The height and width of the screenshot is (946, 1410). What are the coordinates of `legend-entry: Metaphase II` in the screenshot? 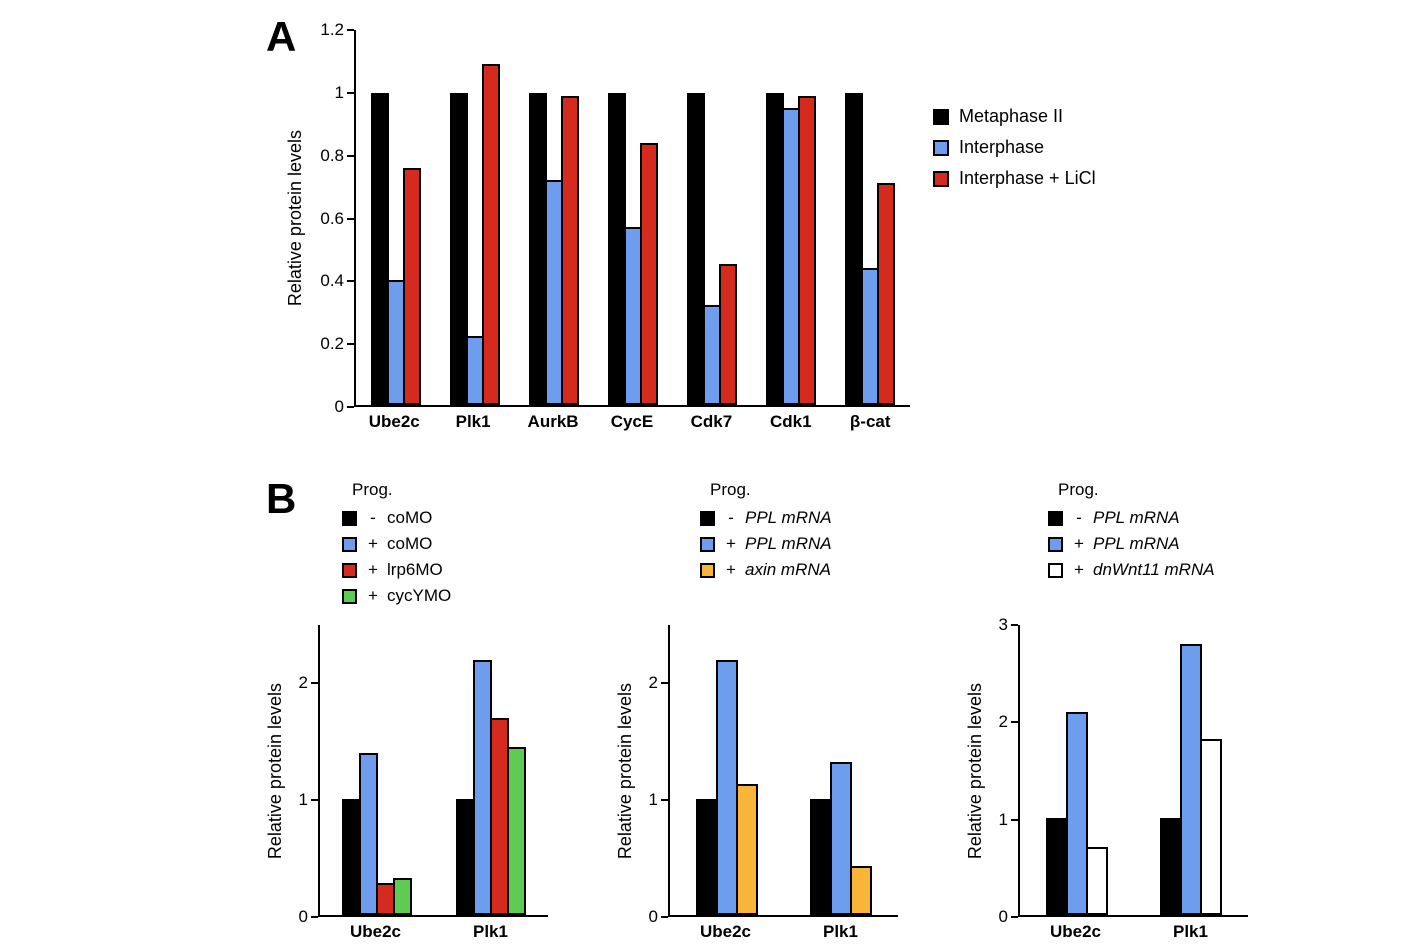 It's located at (1014, 116).